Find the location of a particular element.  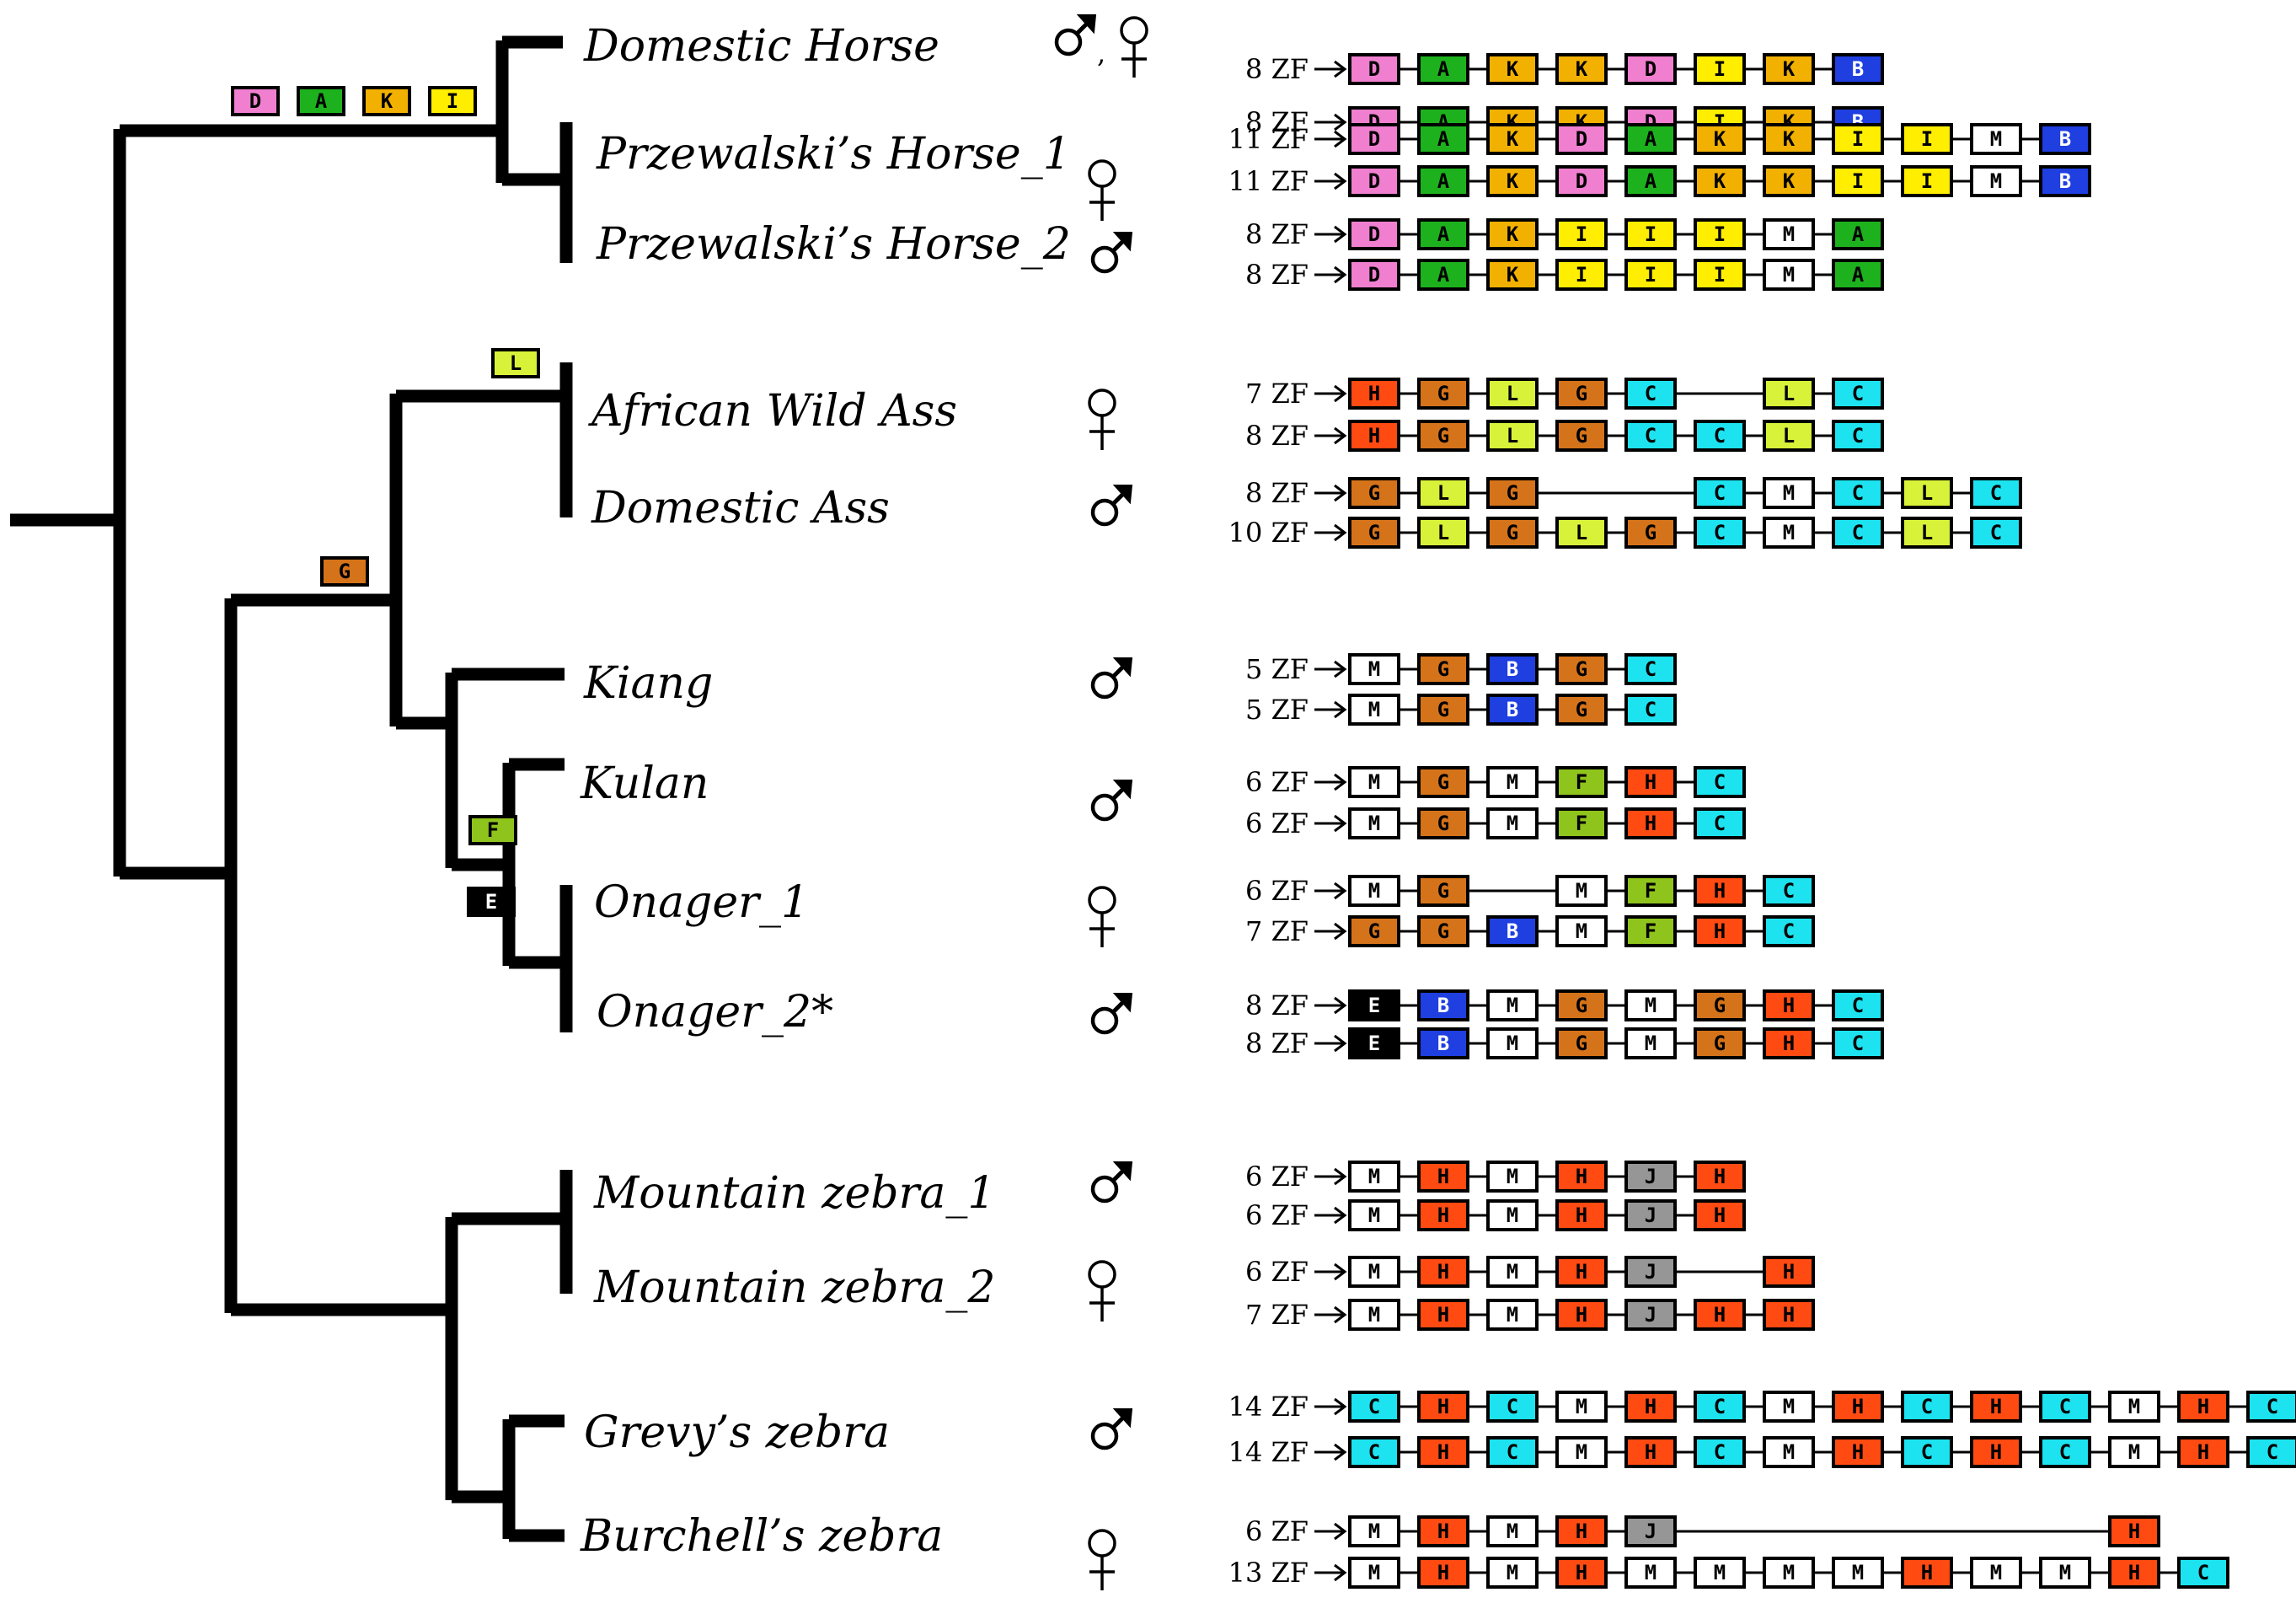

allele-row-mountain-zebra-2-2: 7 ZF M H M H J H H is located at coordinates (1530, 1315).